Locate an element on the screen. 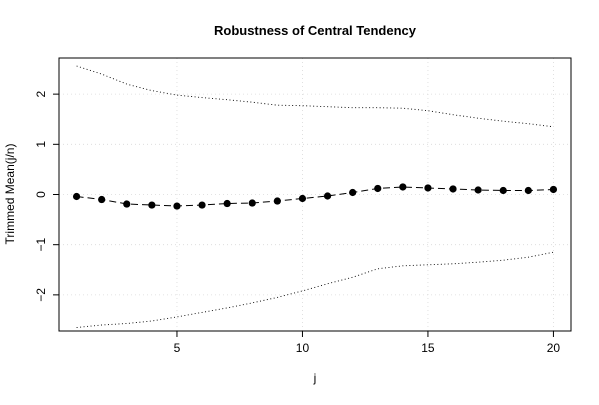 The image size is (599, 405). upper-bound-line is located at coordinates (315, 96).